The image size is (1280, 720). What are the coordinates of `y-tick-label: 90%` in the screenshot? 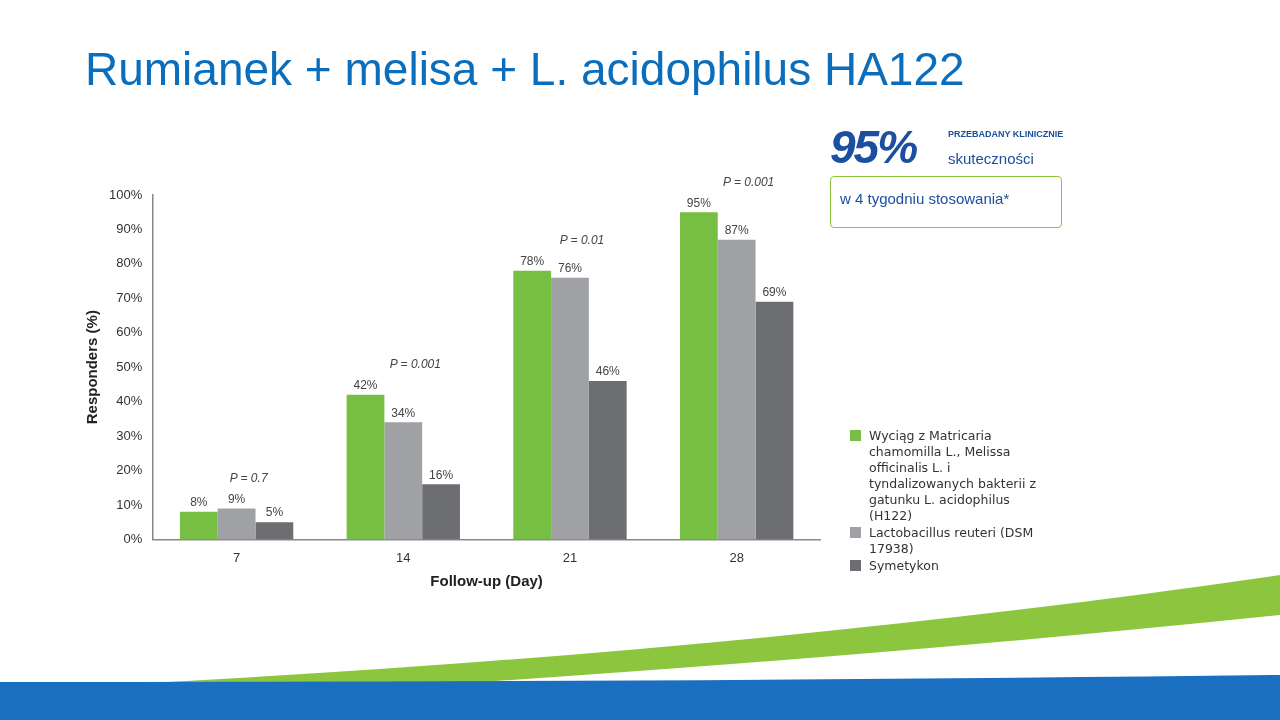 It's located at (129, 229).